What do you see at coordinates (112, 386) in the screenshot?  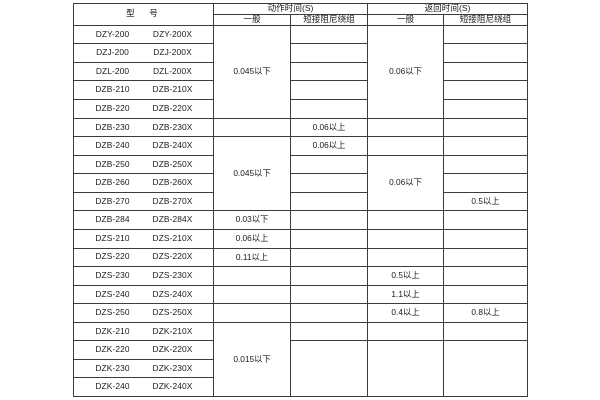 I see `model-code-primary: DZK-240` at bounding box center [112, 386].